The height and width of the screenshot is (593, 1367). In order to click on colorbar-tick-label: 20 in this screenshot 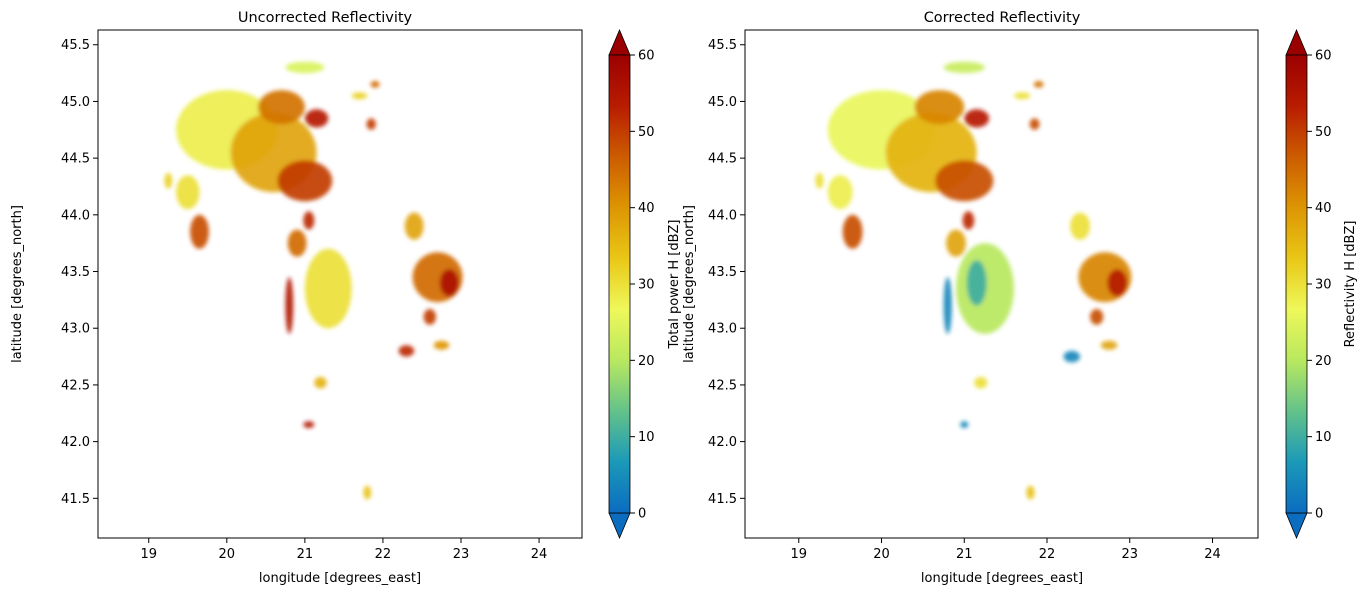, I will do `click(646, 361)`.